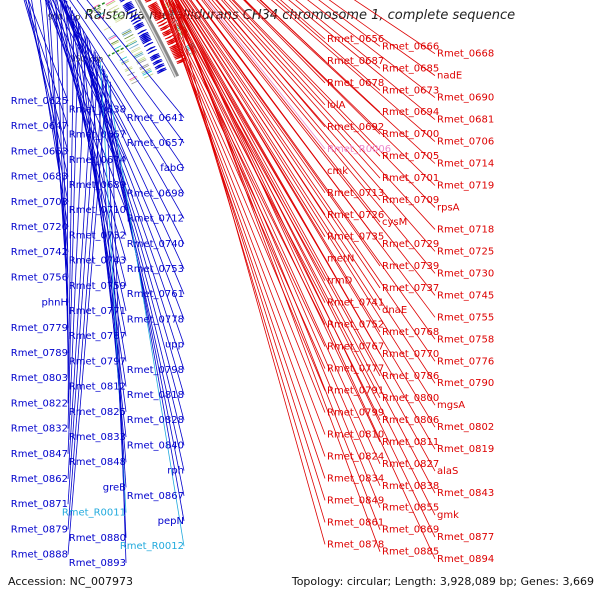 The width and height of the screenshot is (600, 600). I want to click on reverse-gene-label: Rmet_0663, so click(39, 151).